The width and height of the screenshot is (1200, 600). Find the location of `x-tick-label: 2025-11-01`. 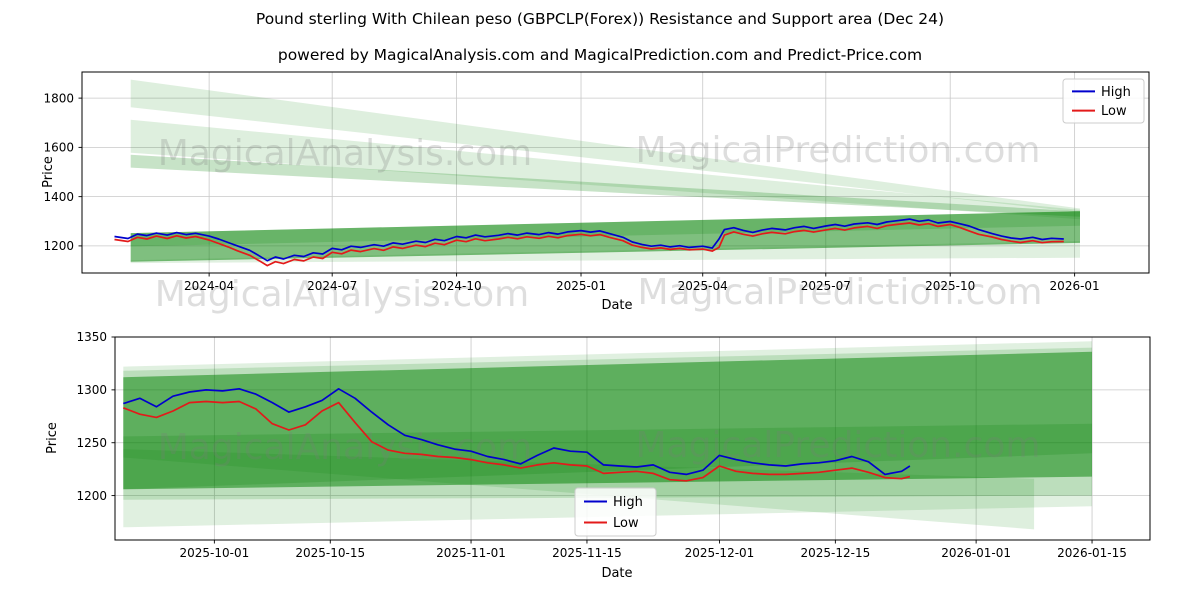

x-tick-label: 2025-11-01 is located at coordinates (471, 553).